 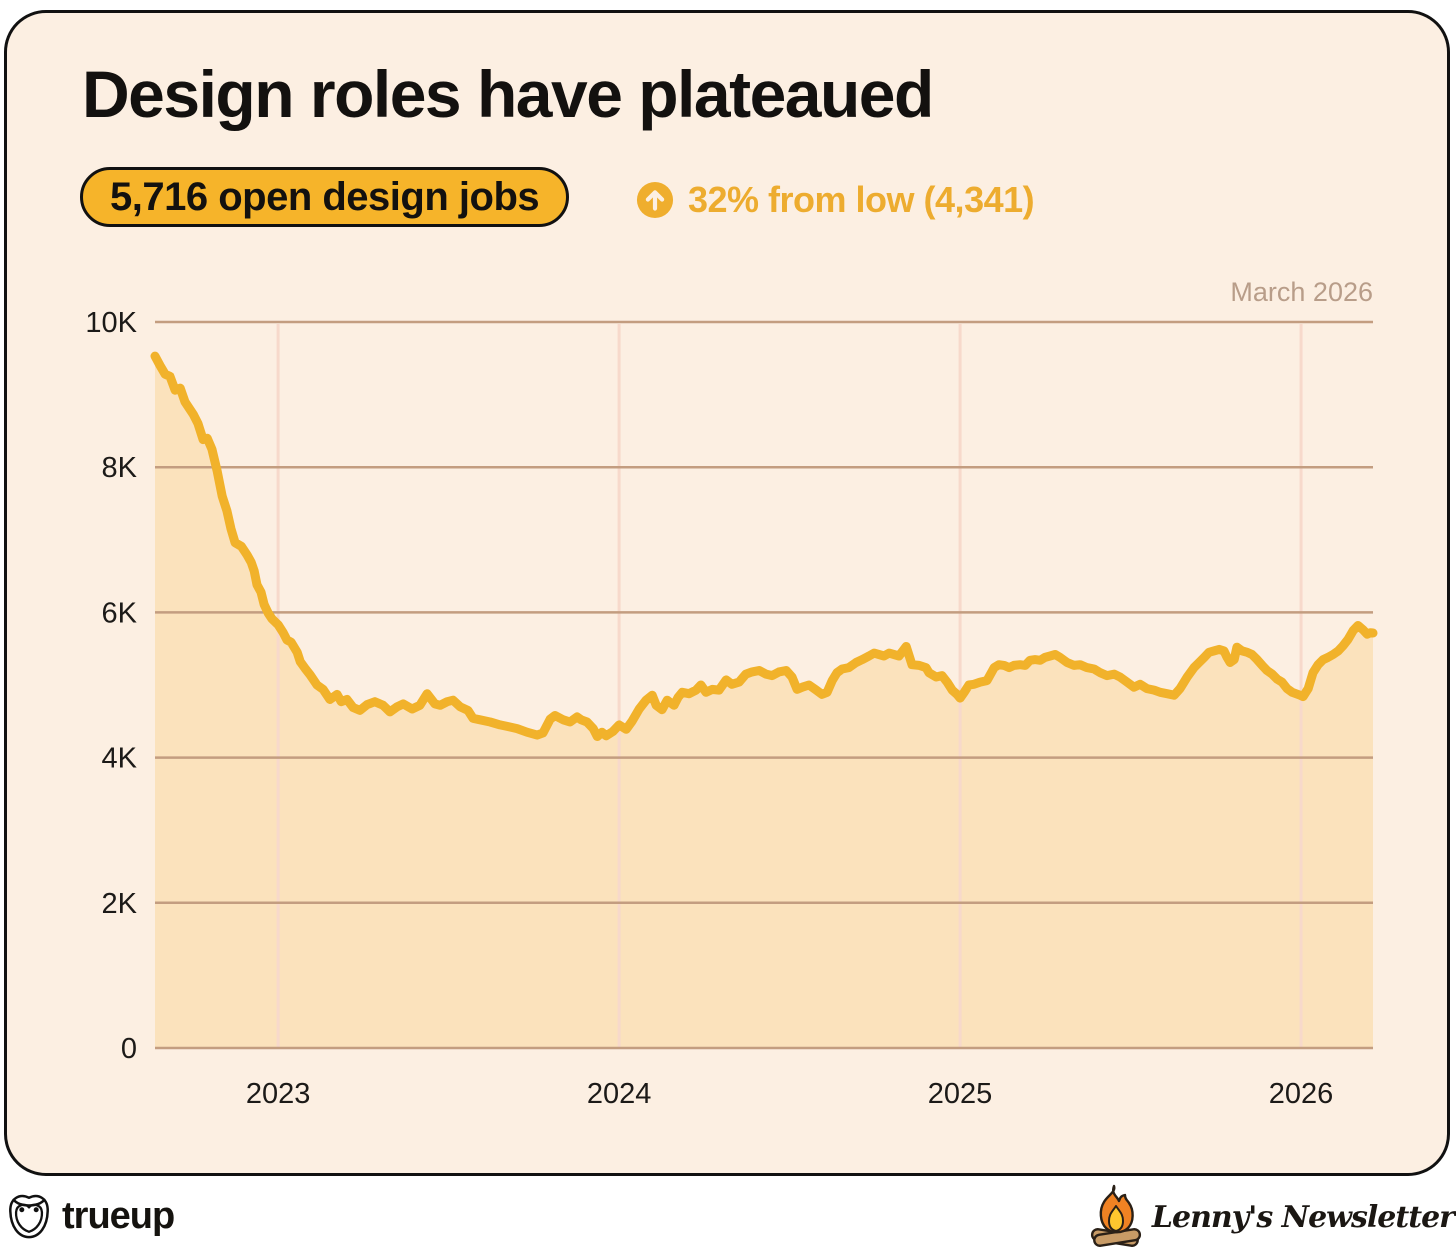 I want to click on owl-icon, so click(x=29, y=1216).